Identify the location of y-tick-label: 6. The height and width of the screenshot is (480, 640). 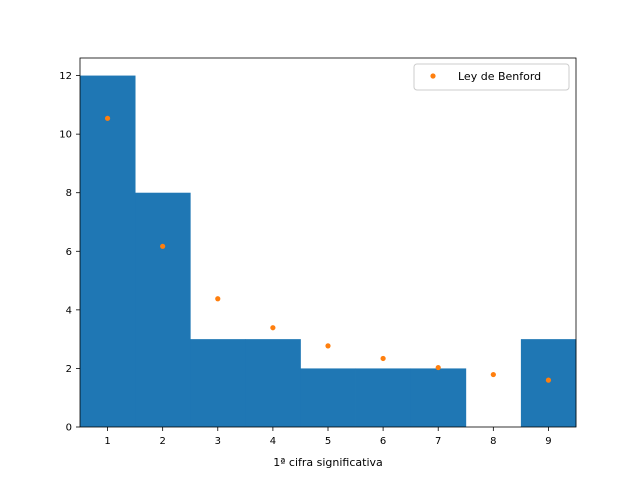
(69, 252).